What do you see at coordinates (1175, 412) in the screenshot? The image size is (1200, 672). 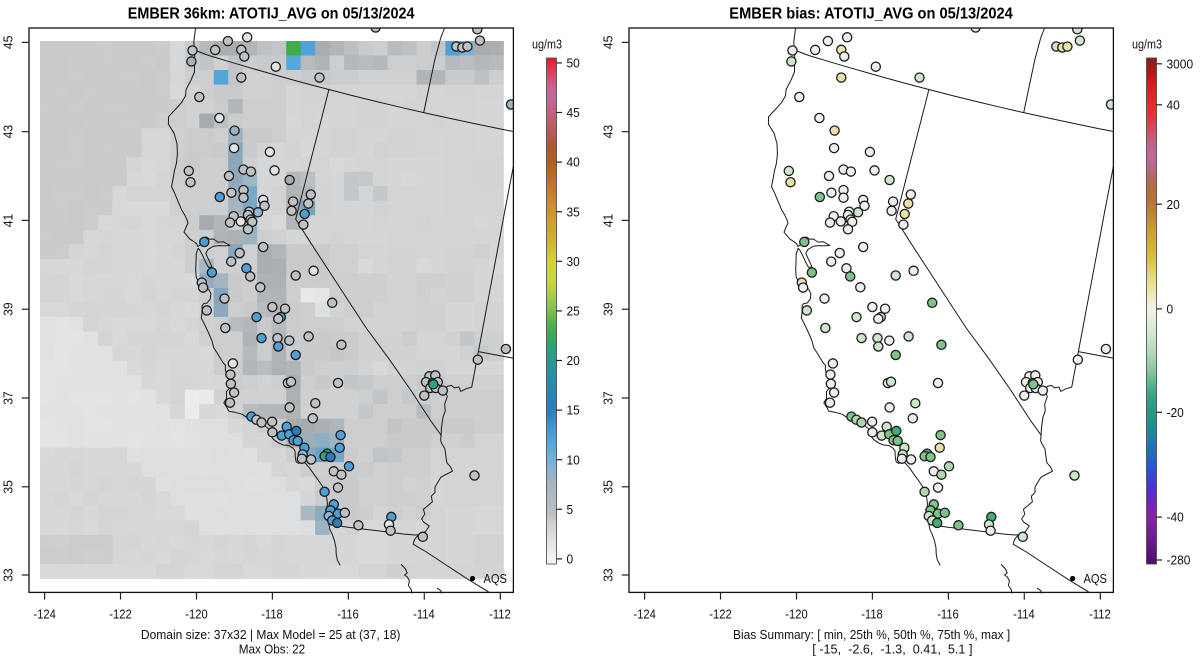 I see `svg-text: -20` at bounding box center [1175, 412].